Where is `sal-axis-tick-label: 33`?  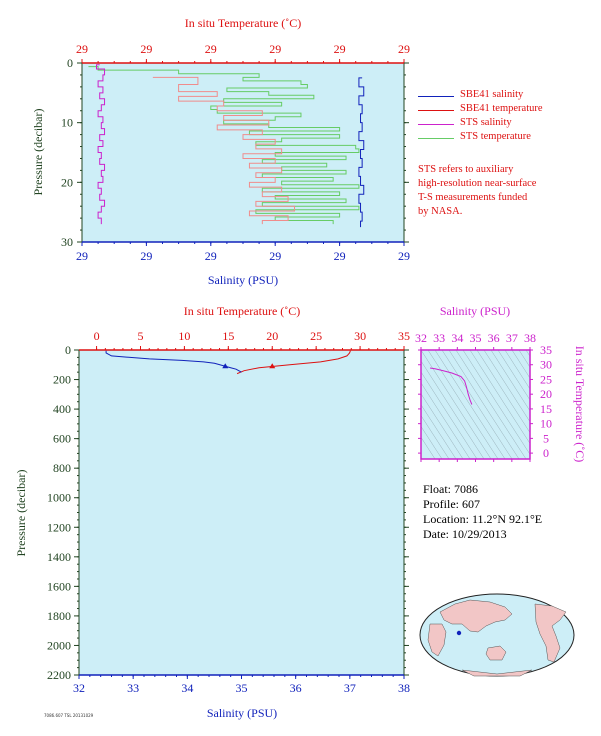
sal-axis-tick-label: 33 is located at coordinates (133, 688).